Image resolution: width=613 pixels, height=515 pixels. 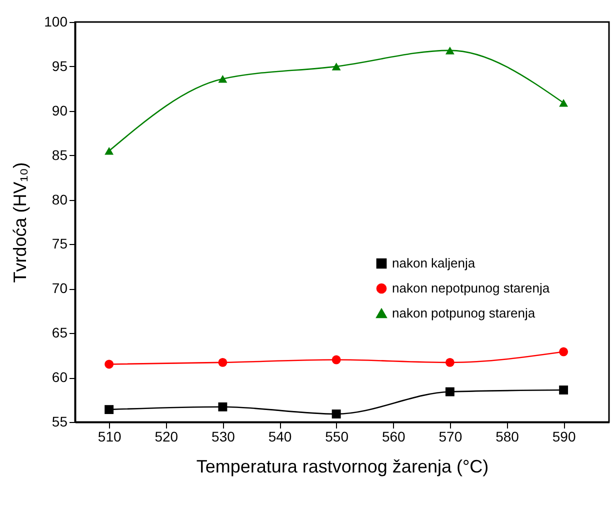 What do you see at coordinates (60, 110) in the screenshot?
I see `y-tick-label: 90` at bounding box center [60, 110].